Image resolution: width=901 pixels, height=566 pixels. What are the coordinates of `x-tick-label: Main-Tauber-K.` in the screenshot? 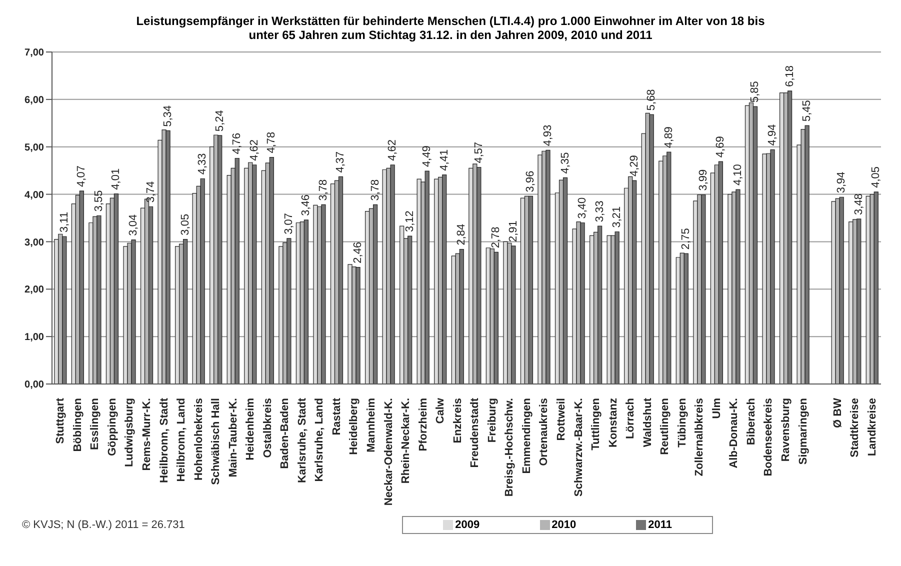 It's located at (233, 438).